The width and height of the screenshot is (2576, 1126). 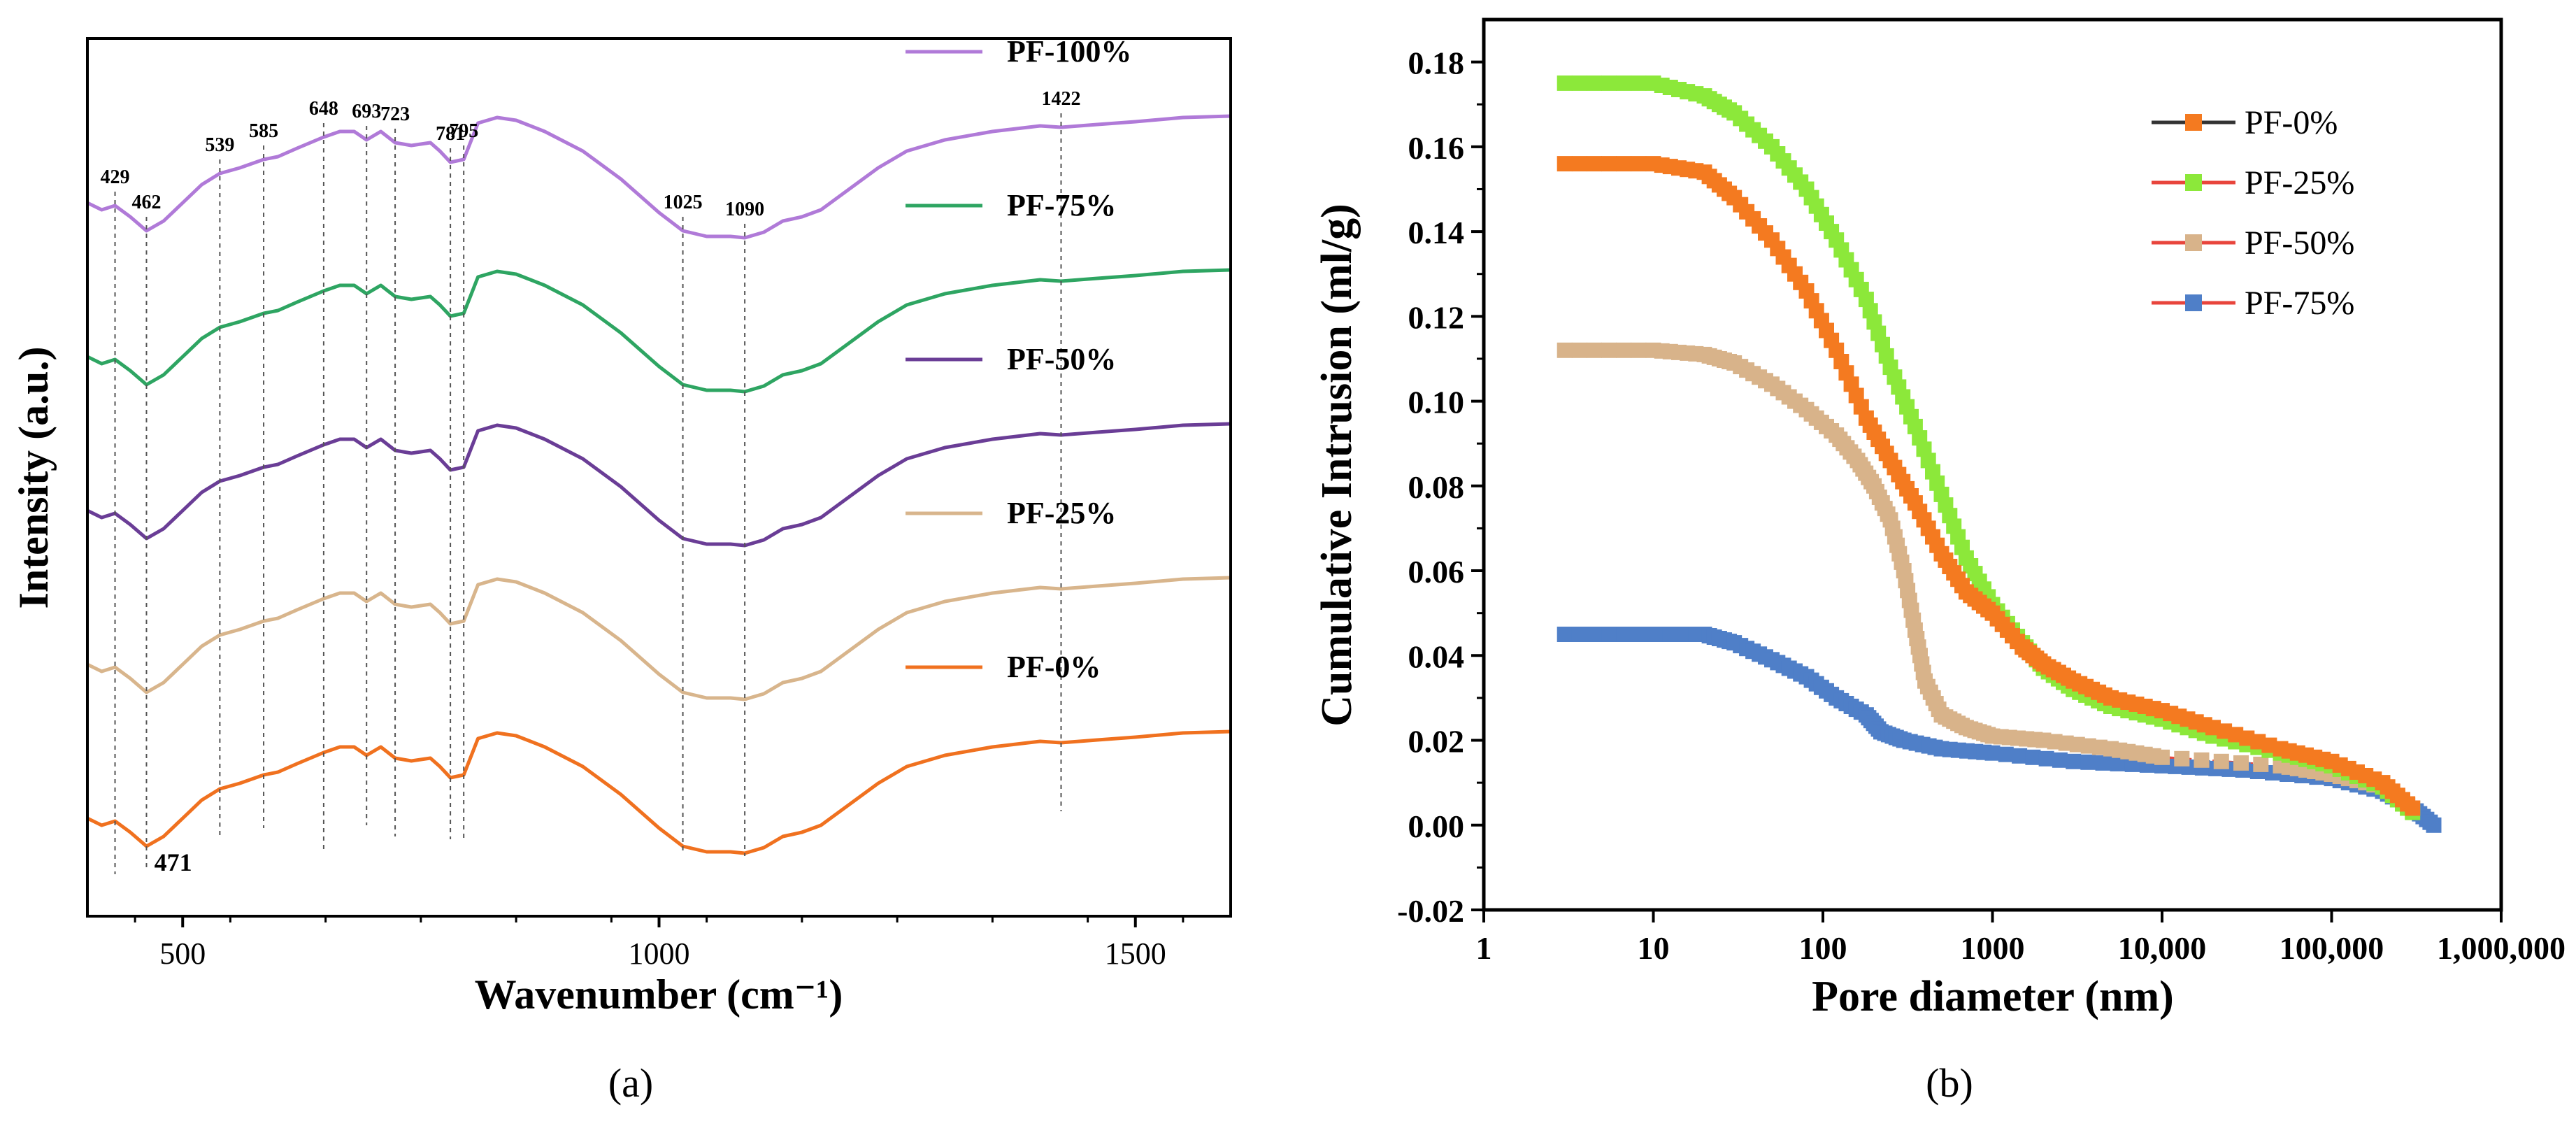 What do you see at coordinates (2332, 948) in the screenshot?
I see `pore-x-tick-label: 100,000` at bounding box center [2332, 948].